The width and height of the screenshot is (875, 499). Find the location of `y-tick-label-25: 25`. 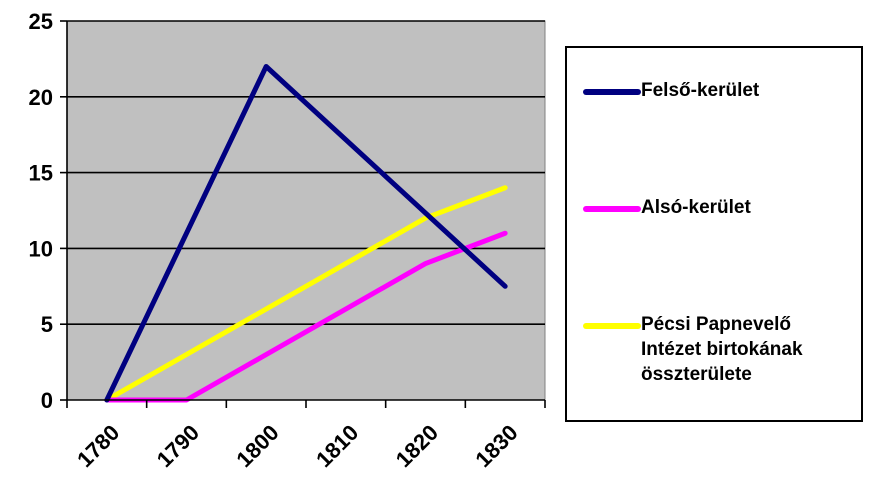

y-tick-label-25: 25 is located at coordinates (41, 21).